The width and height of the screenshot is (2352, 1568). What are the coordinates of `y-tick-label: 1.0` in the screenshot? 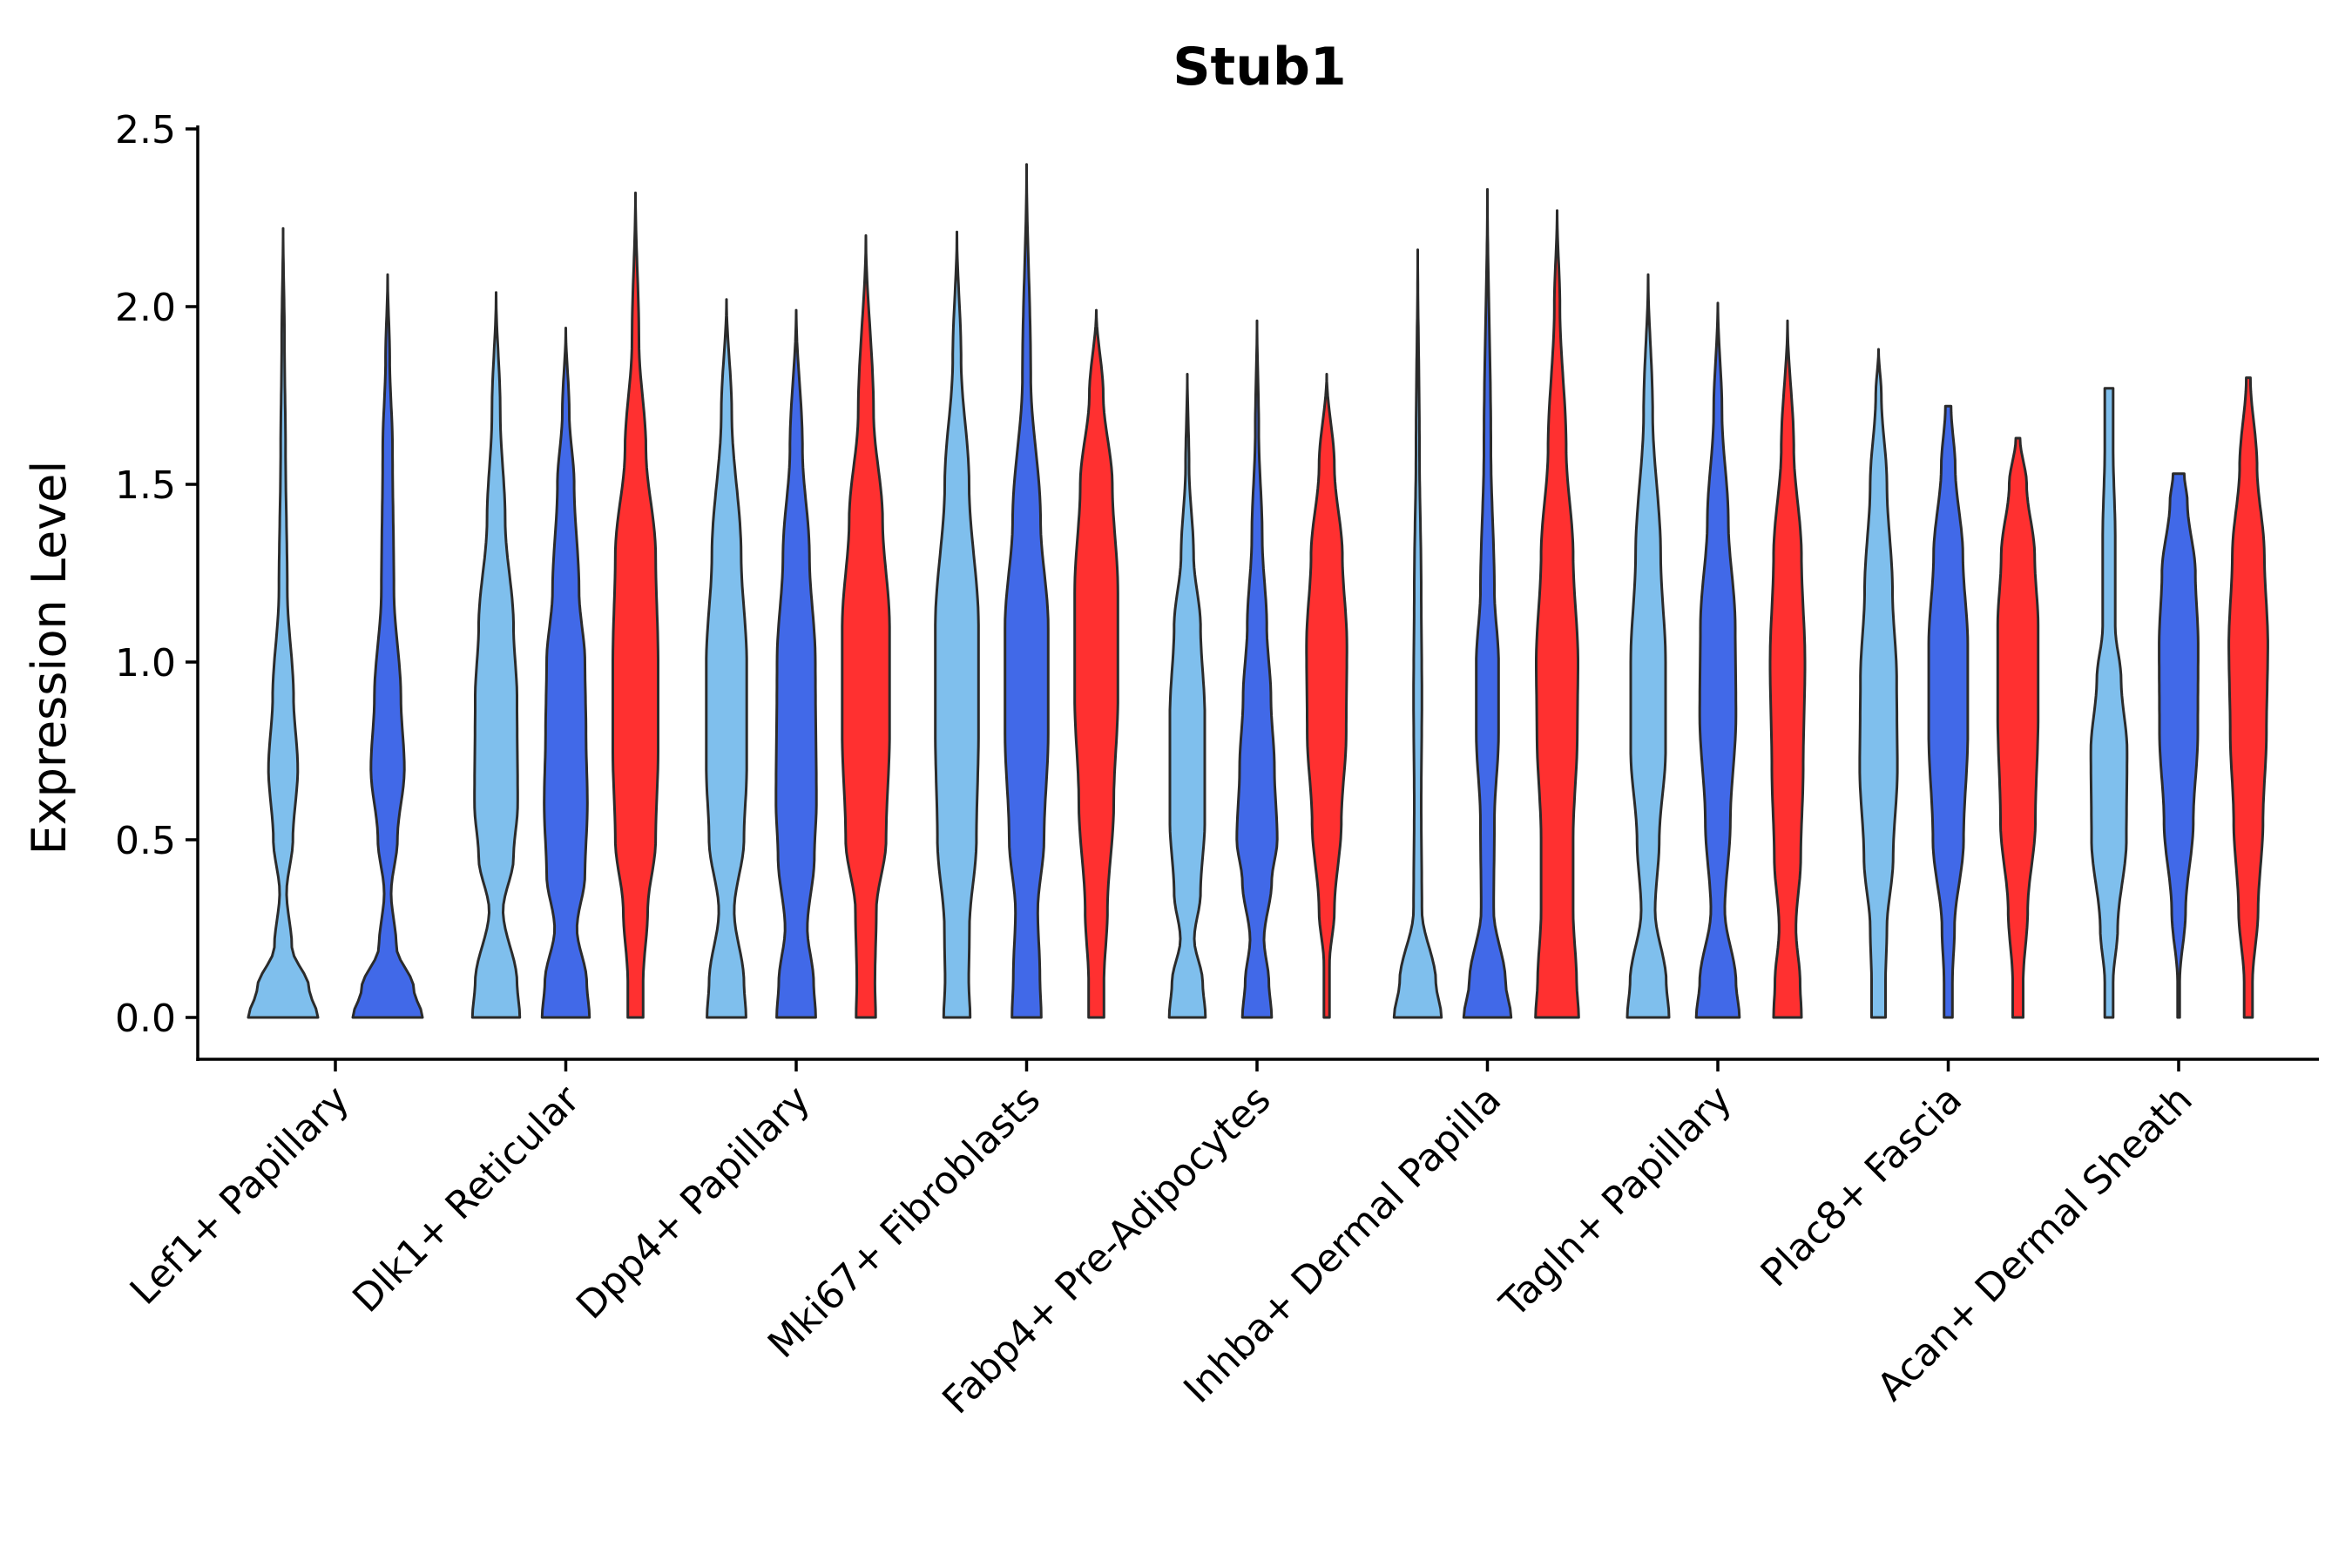 It's located at (145, 663).